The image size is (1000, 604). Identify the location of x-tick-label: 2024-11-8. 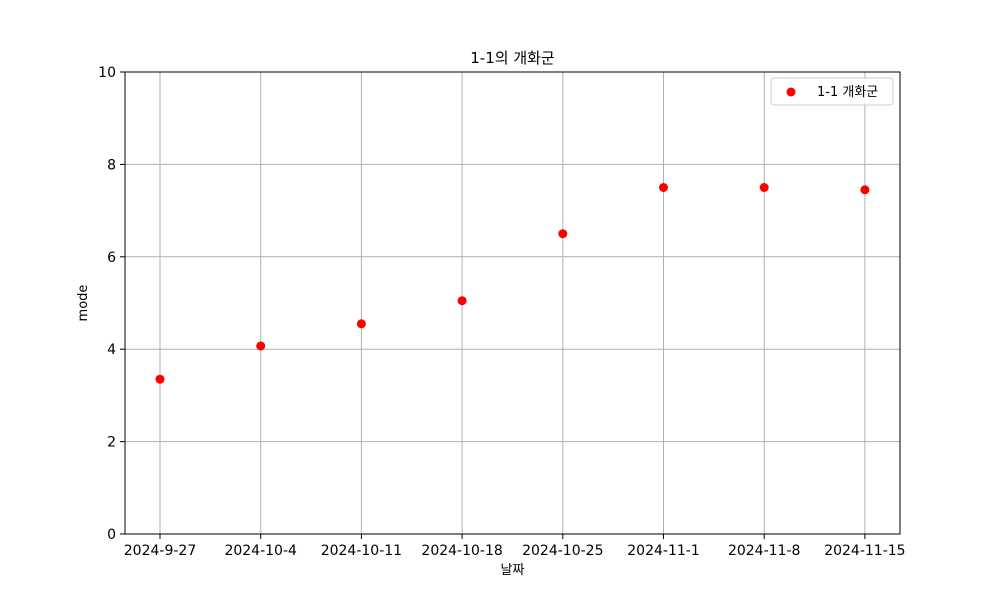
(764, 551).